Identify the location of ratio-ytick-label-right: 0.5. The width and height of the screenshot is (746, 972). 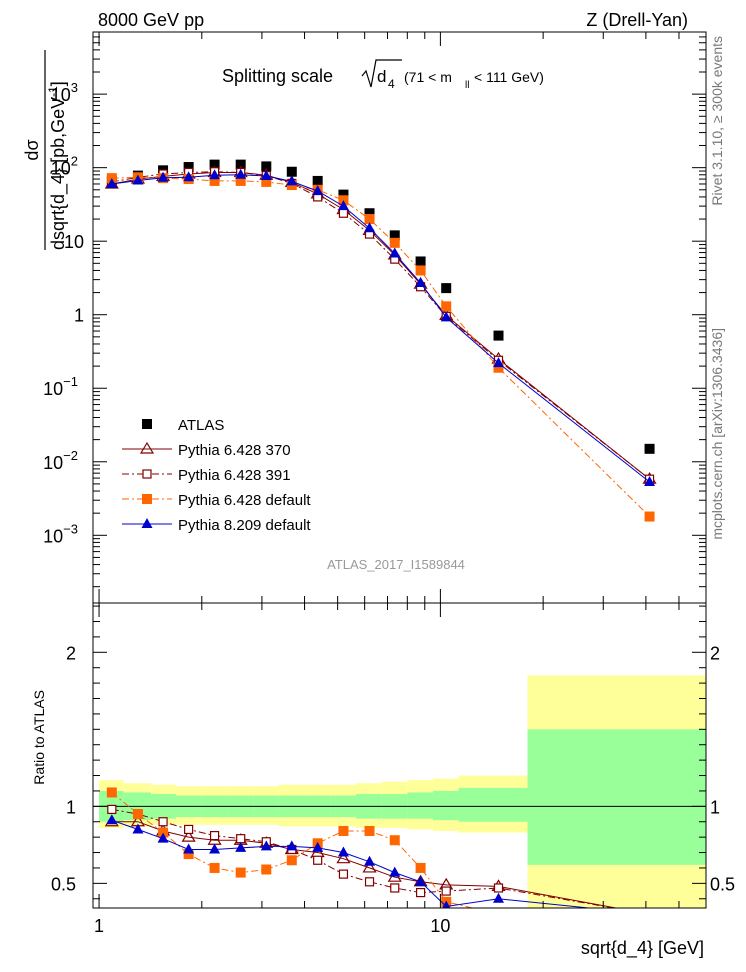
(722, 884).